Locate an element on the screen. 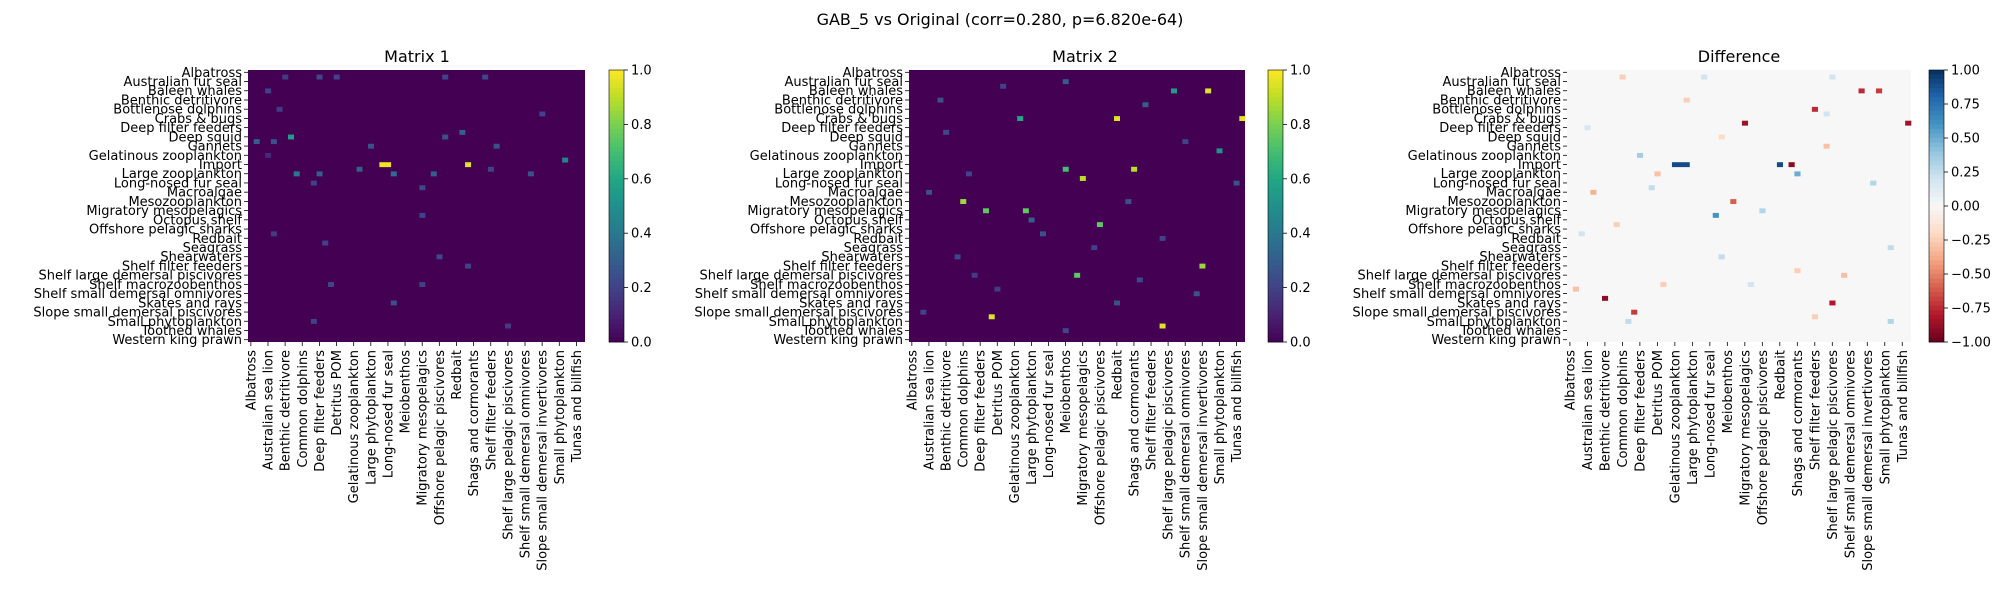 The width and height of the screenshot is (2000, 600). row-tick-label: Deep squid is located at coordinates (205, 137).